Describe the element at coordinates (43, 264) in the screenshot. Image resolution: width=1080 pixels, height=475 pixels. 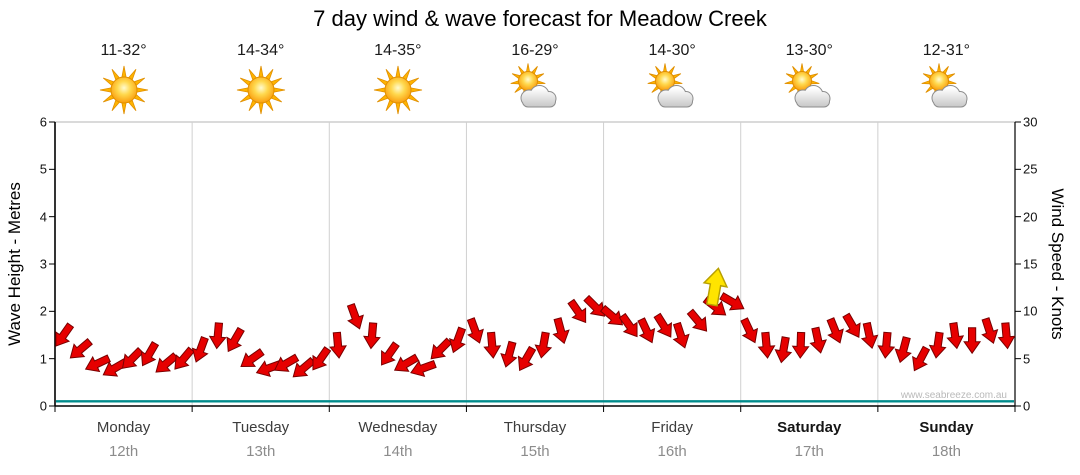
I see `left-axis-tick-label: 3` at that location.